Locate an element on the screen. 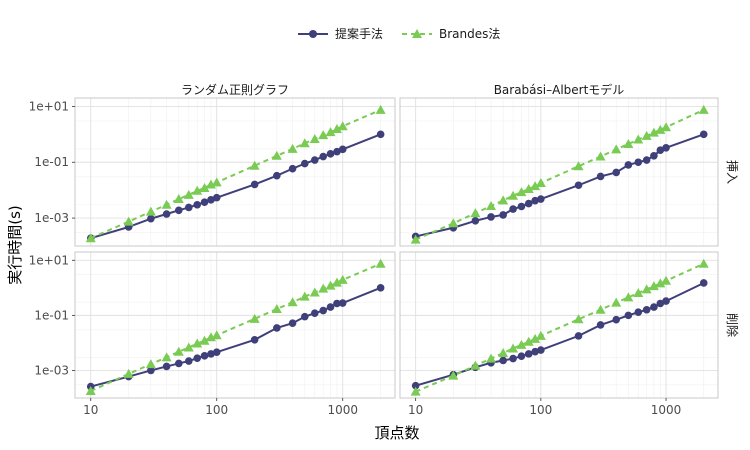  legend-label: 提案手法 is located at coordinates (359, 33).